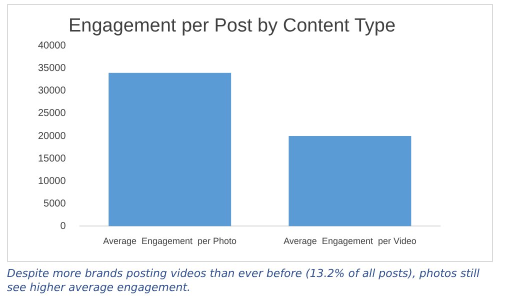 The image size is (505, 306). What do you see at coordinates (350, 241) in the screenshot?
I see `x-tick-label: Average Engagement per Video` at bounding box center [350, 241].